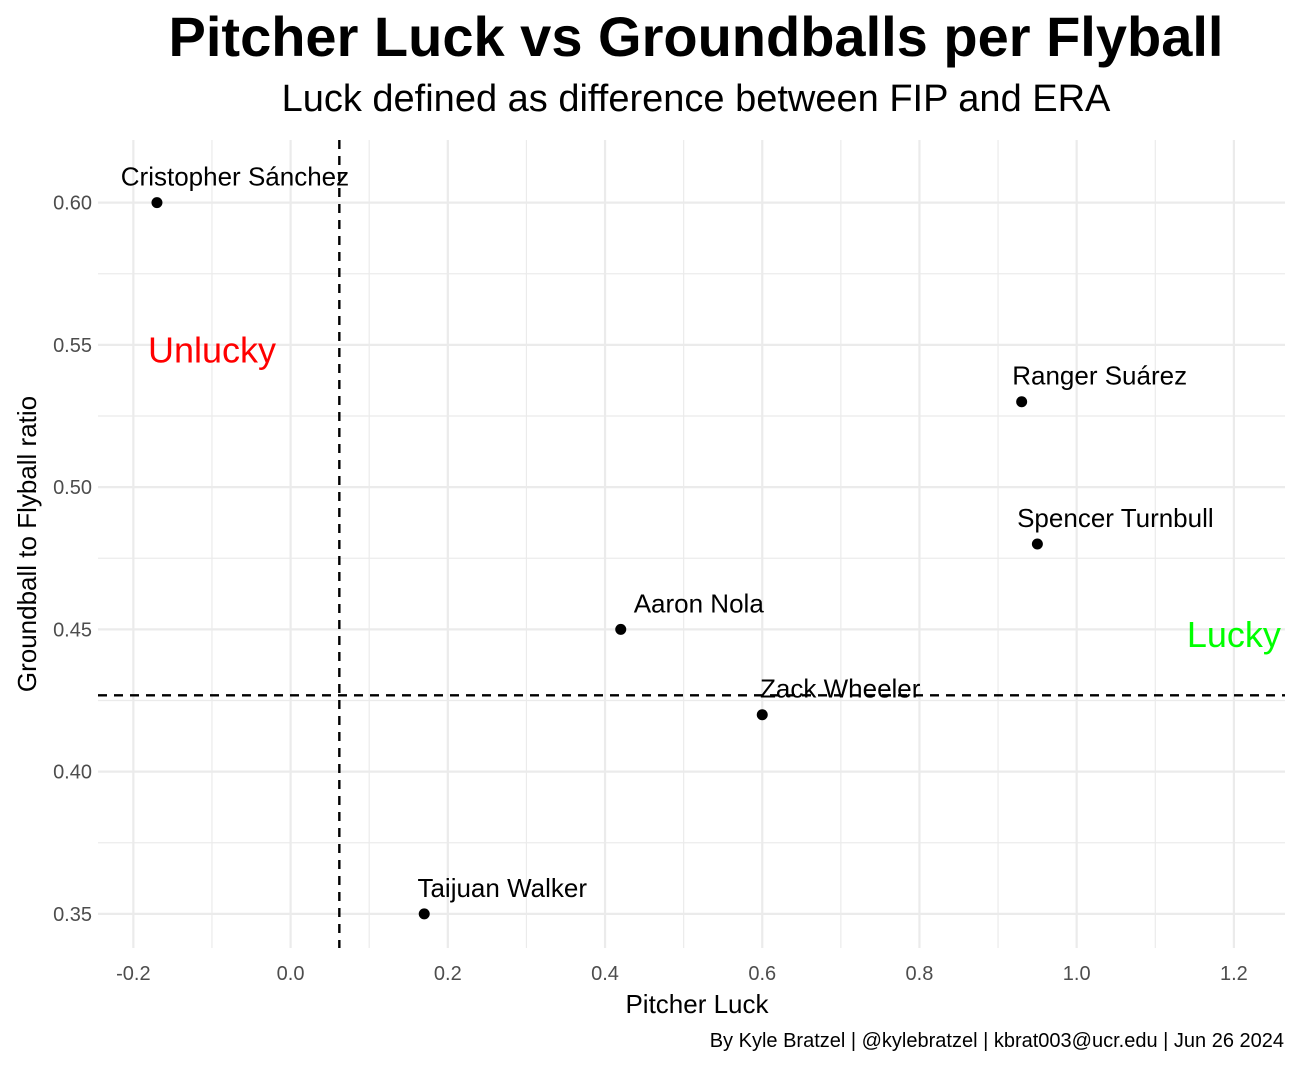  Describe the element at coordinates (605, 974) in the screenshot. I see `x-tick-label: 0.4` at that location.